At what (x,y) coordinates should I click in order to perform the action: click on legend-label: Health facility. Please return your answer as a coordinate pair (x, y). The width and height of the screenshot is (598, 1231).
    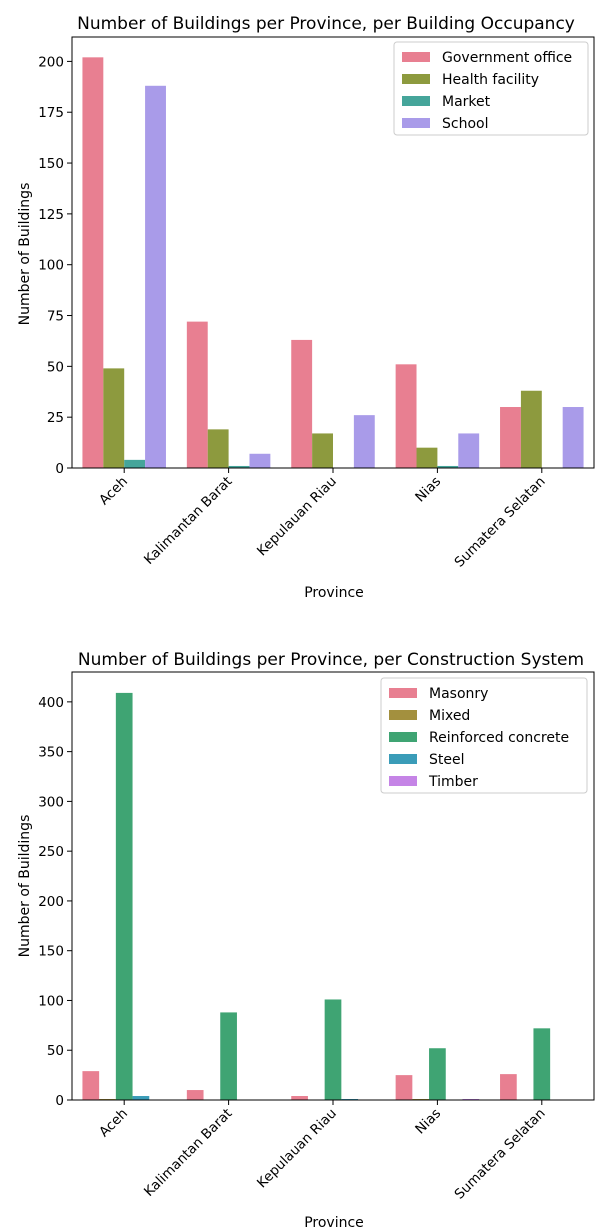
    Looking at the image, I should click on (490, 80).